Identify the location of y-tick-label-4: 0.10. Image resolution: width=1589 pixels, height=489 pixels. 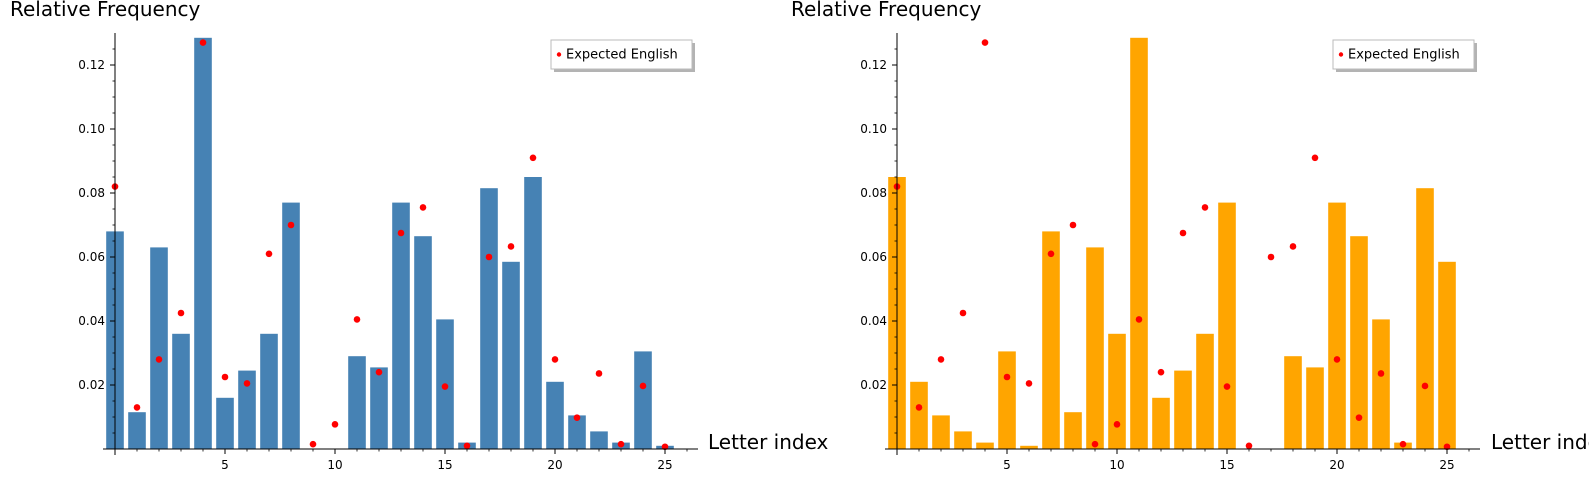
(873, 129).